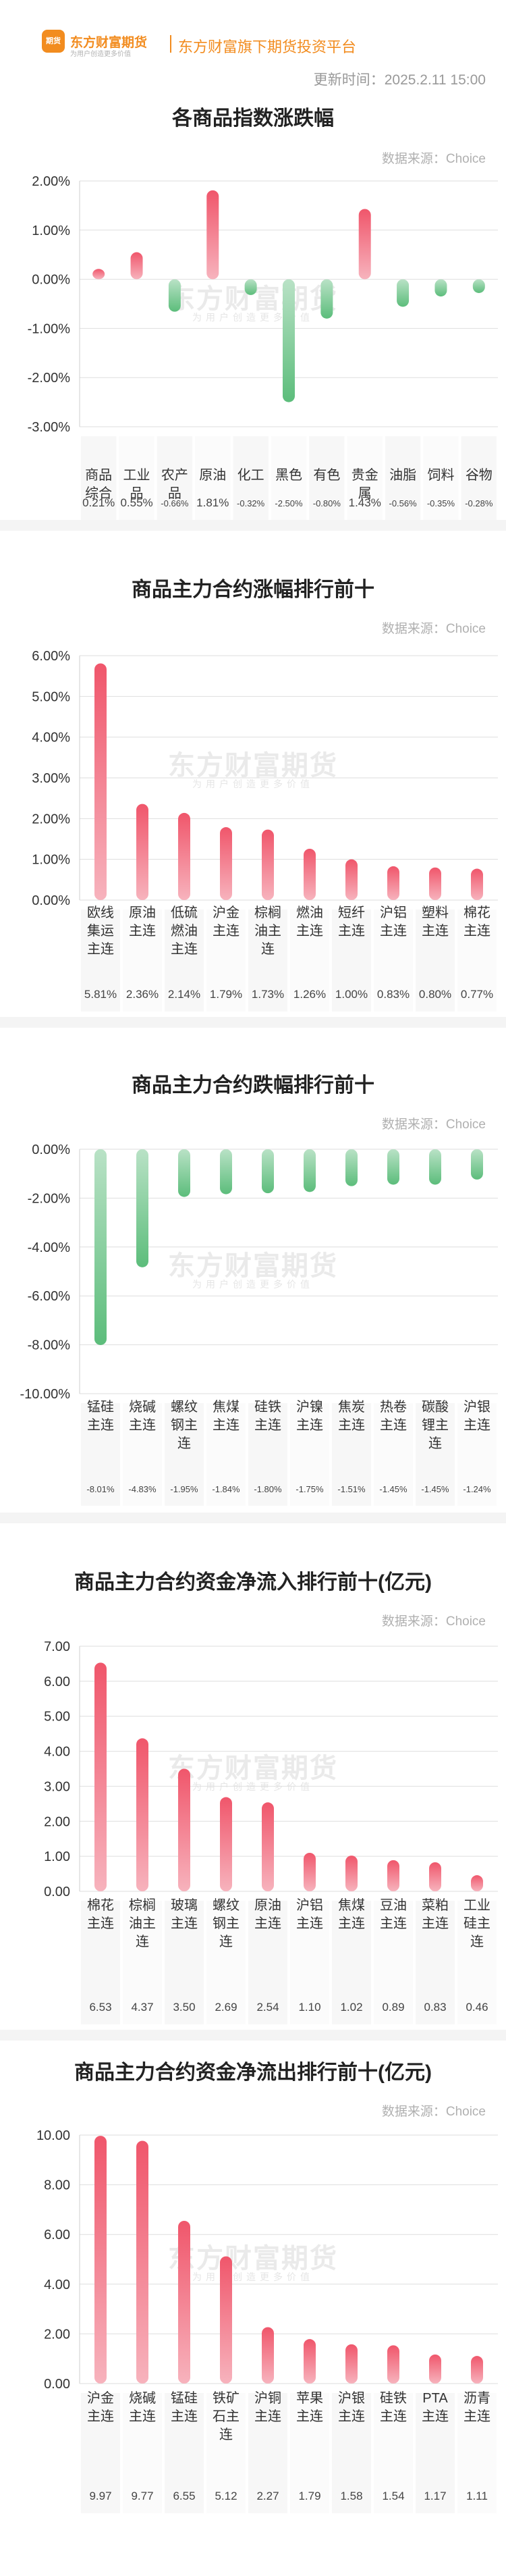  What do you see at coordinates (51, 738) in the screenshot?
I see `y-tick-label: 4.00%` at bounding box center [51, 738].